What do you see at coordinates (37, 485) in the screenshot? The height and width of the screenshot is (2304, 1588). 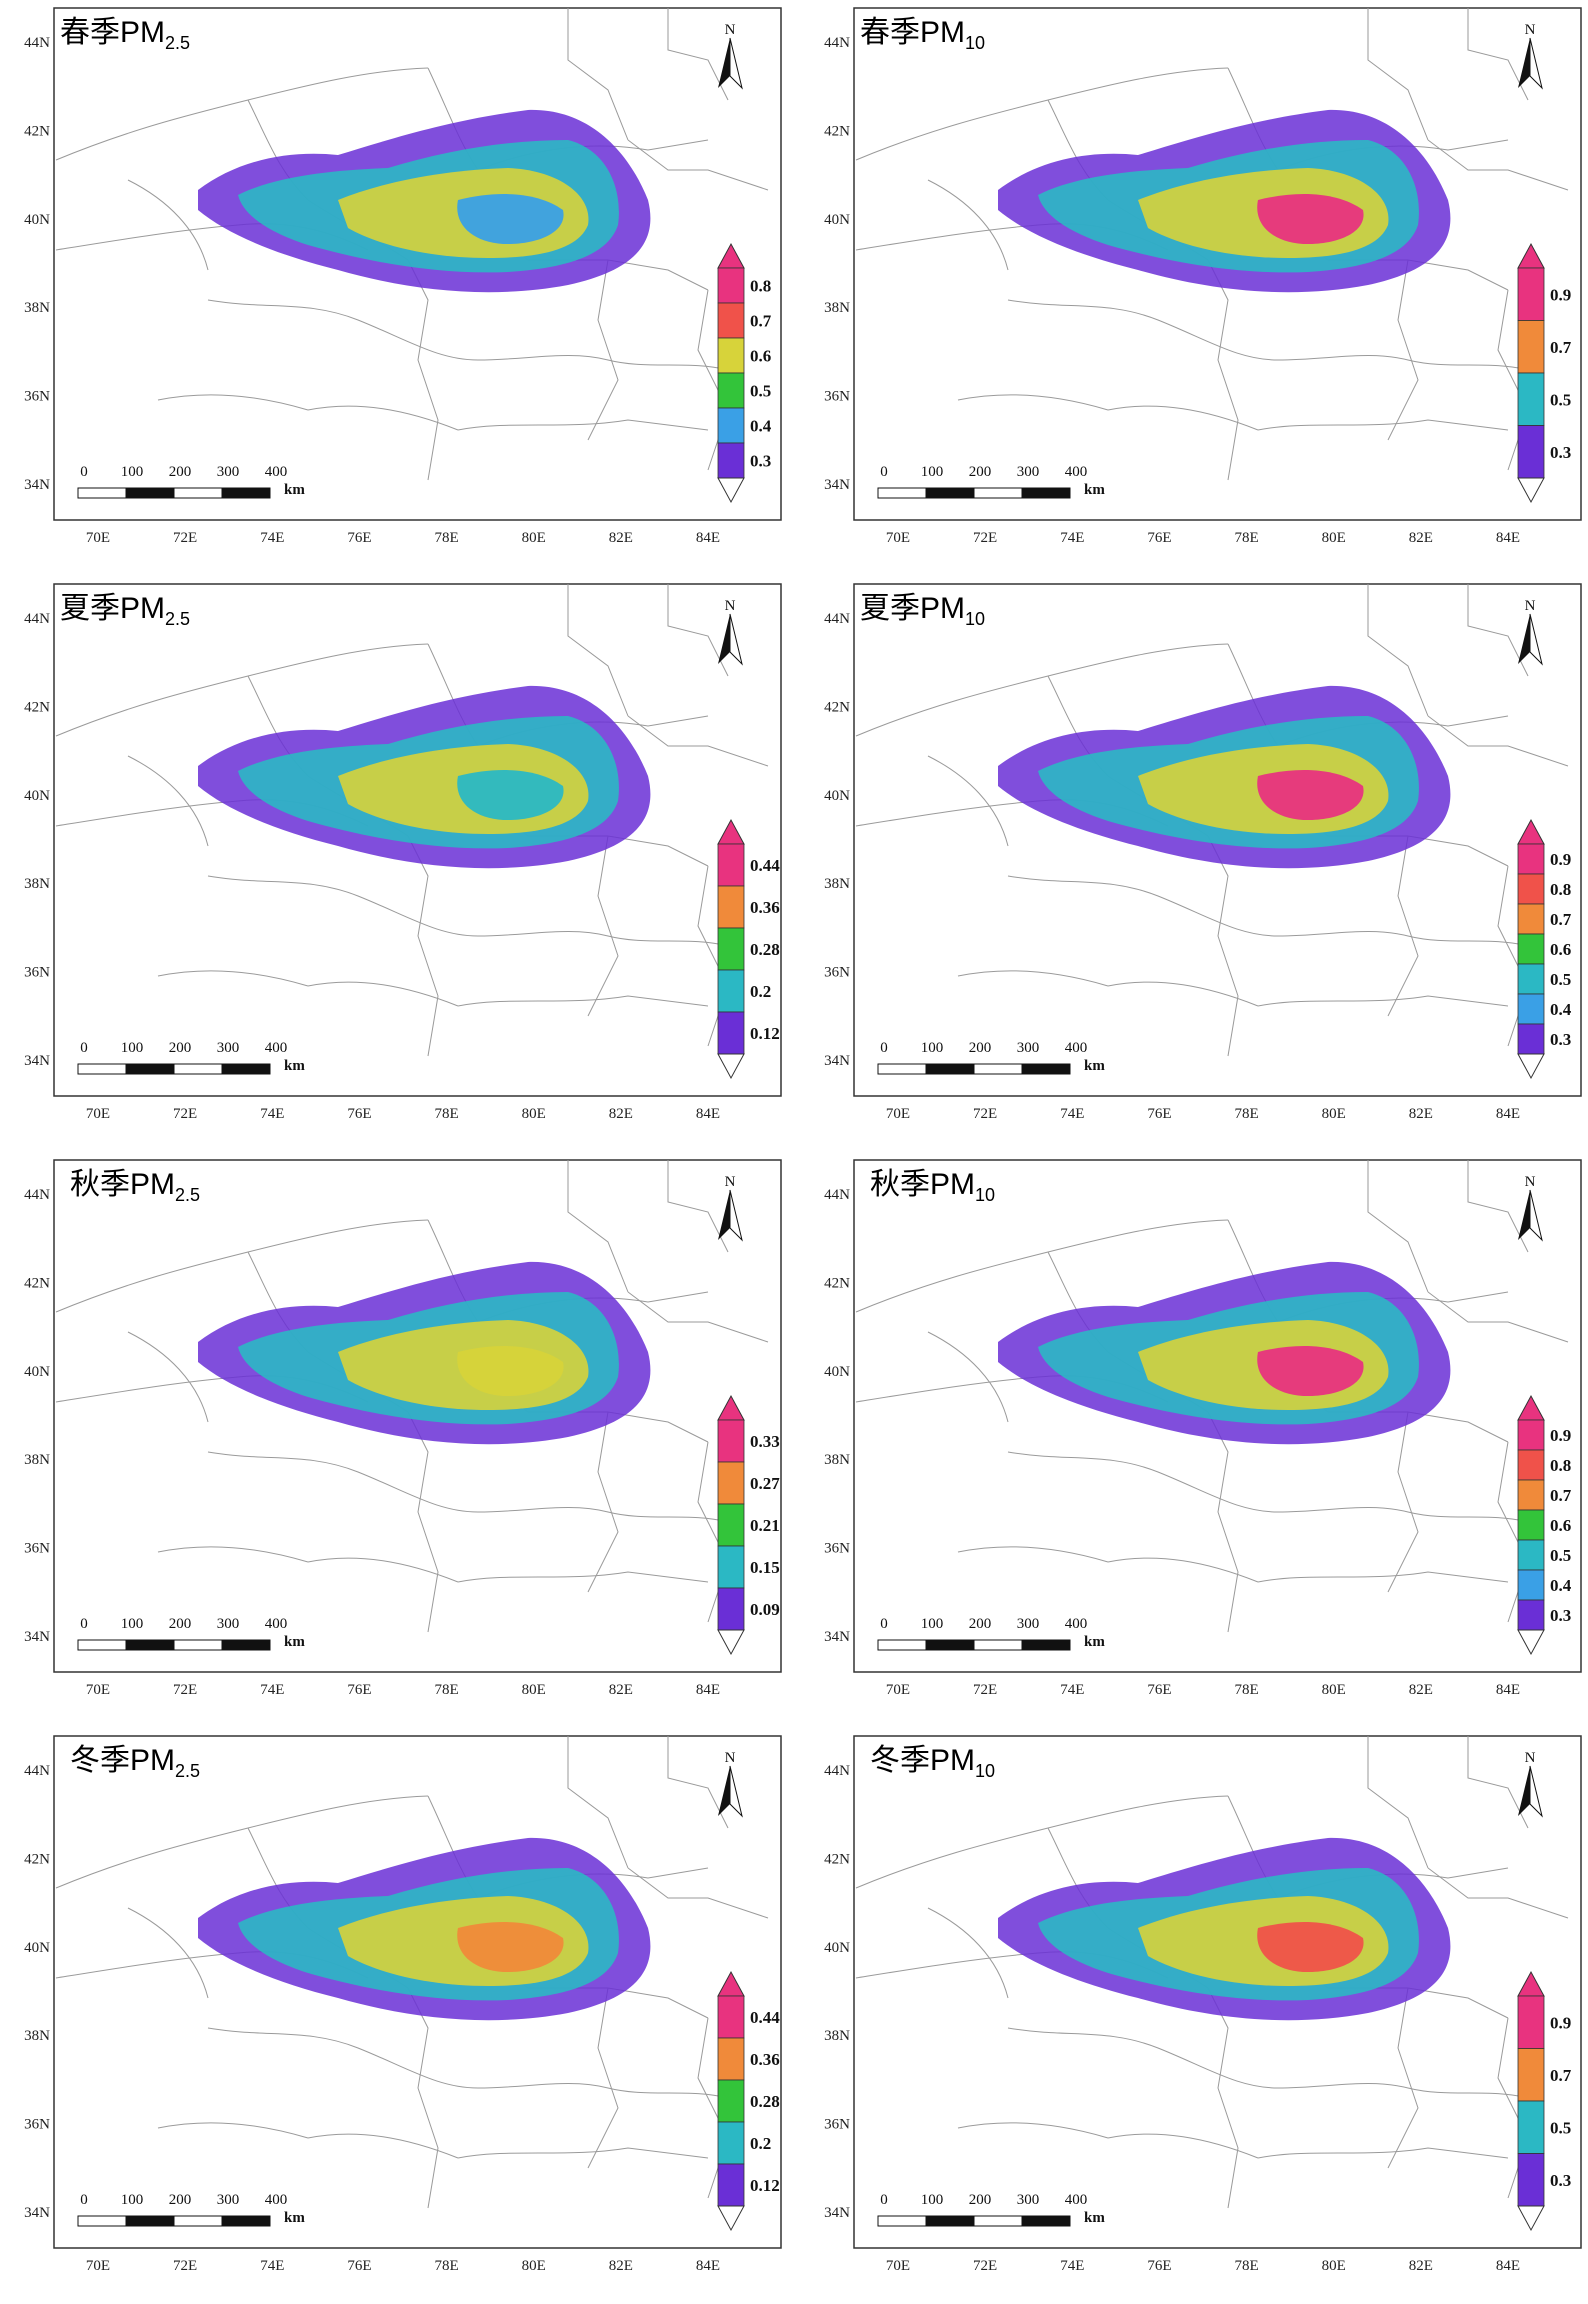 I see `lat-tick-label: 34N` at bounding box center [37, 485].